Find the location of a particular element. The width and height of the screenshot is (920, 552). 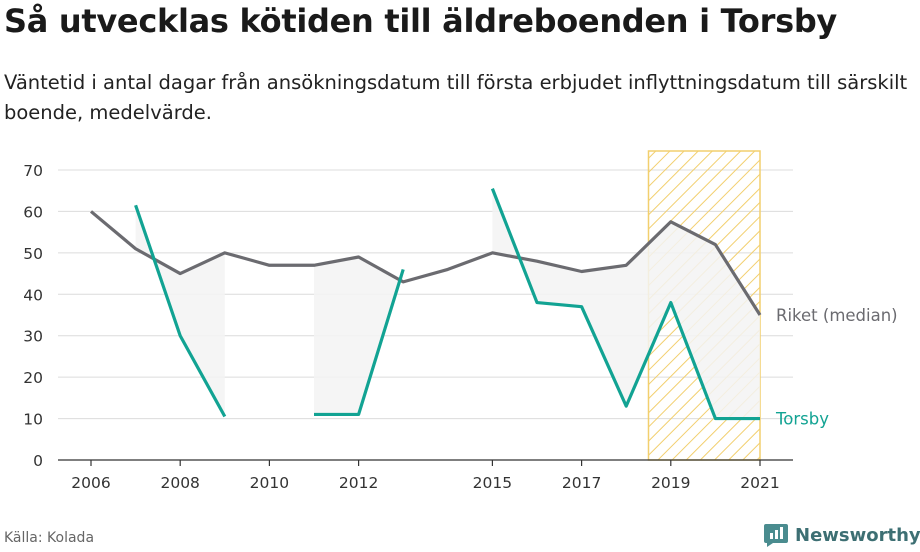

series-label: Riket (median) is located at coordinates (837, 315).